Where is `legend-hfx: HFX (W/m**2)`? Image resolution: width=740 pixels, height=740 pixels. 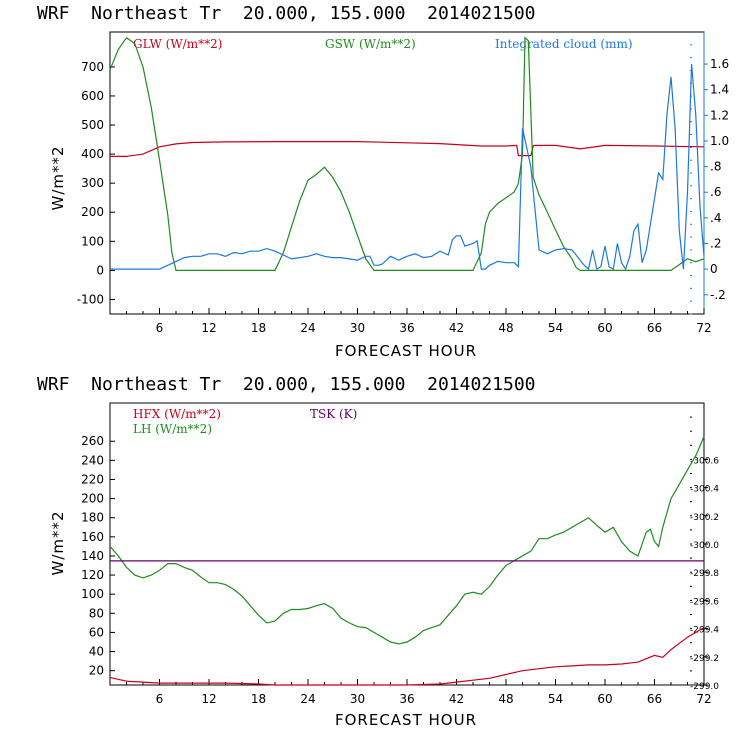
legend-hfx: HFX (W/m**2) is located at coordinates (177, 414).